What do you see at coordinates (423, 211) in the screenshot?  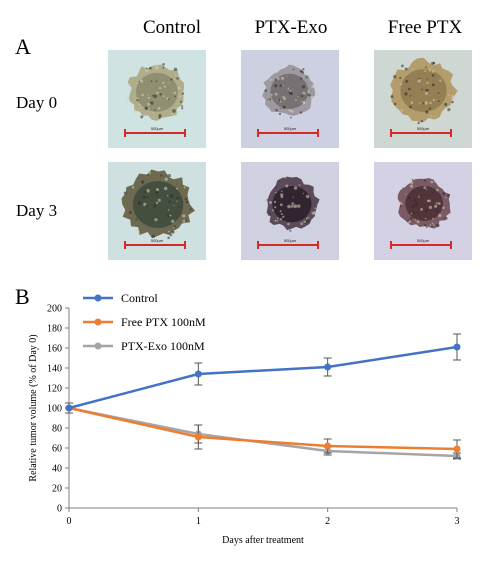 I see `micrograph-free-ptx-day-3: 500μm` at bounding box center [423, 211].